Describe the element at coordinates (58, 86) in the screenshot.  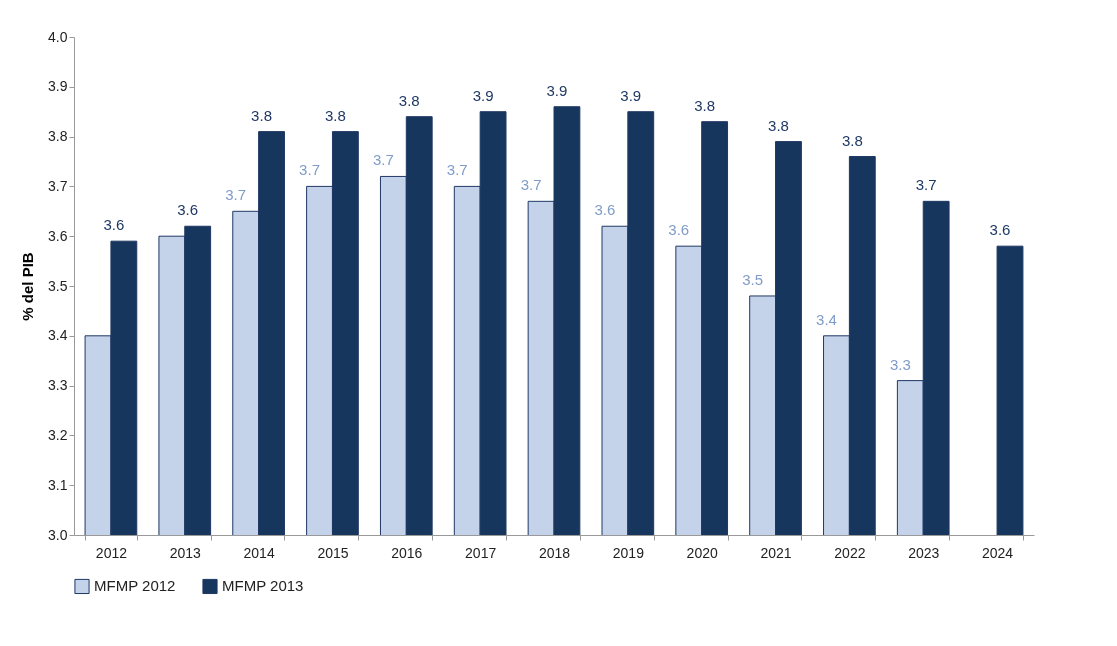
I see `y-tick-label: 3.9` at that location.